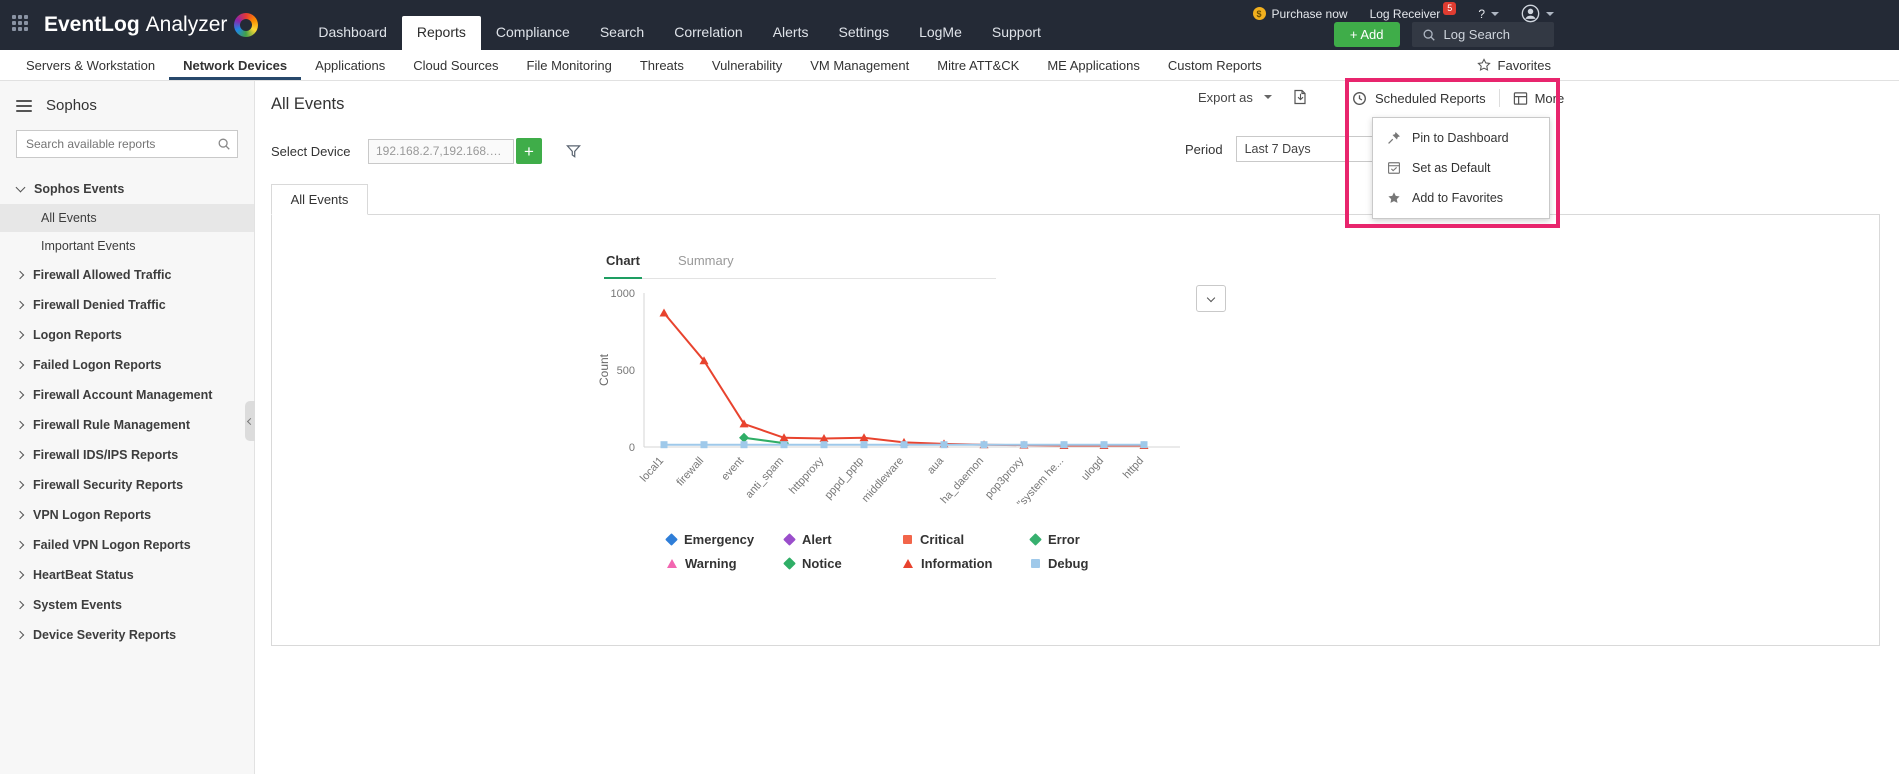 This screenshot has height=775, width=1899. What do you see at coordinates (860, 65) in the screenshot?
I see `subnav-vm-management: VM Management` at bounding box center [860, 65].